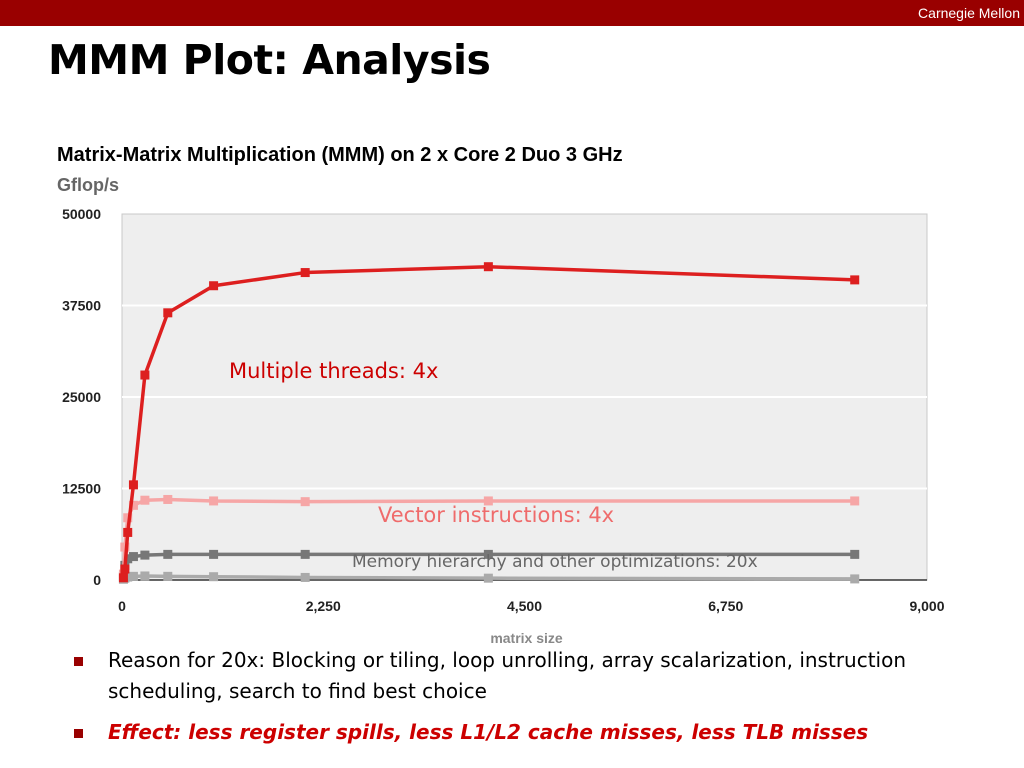 The width and height of the screenshot is (1024, 768). Describe the element at coordinates (526, 638) in the screenshot. I see `x-axis-label: matrix size` at that location.